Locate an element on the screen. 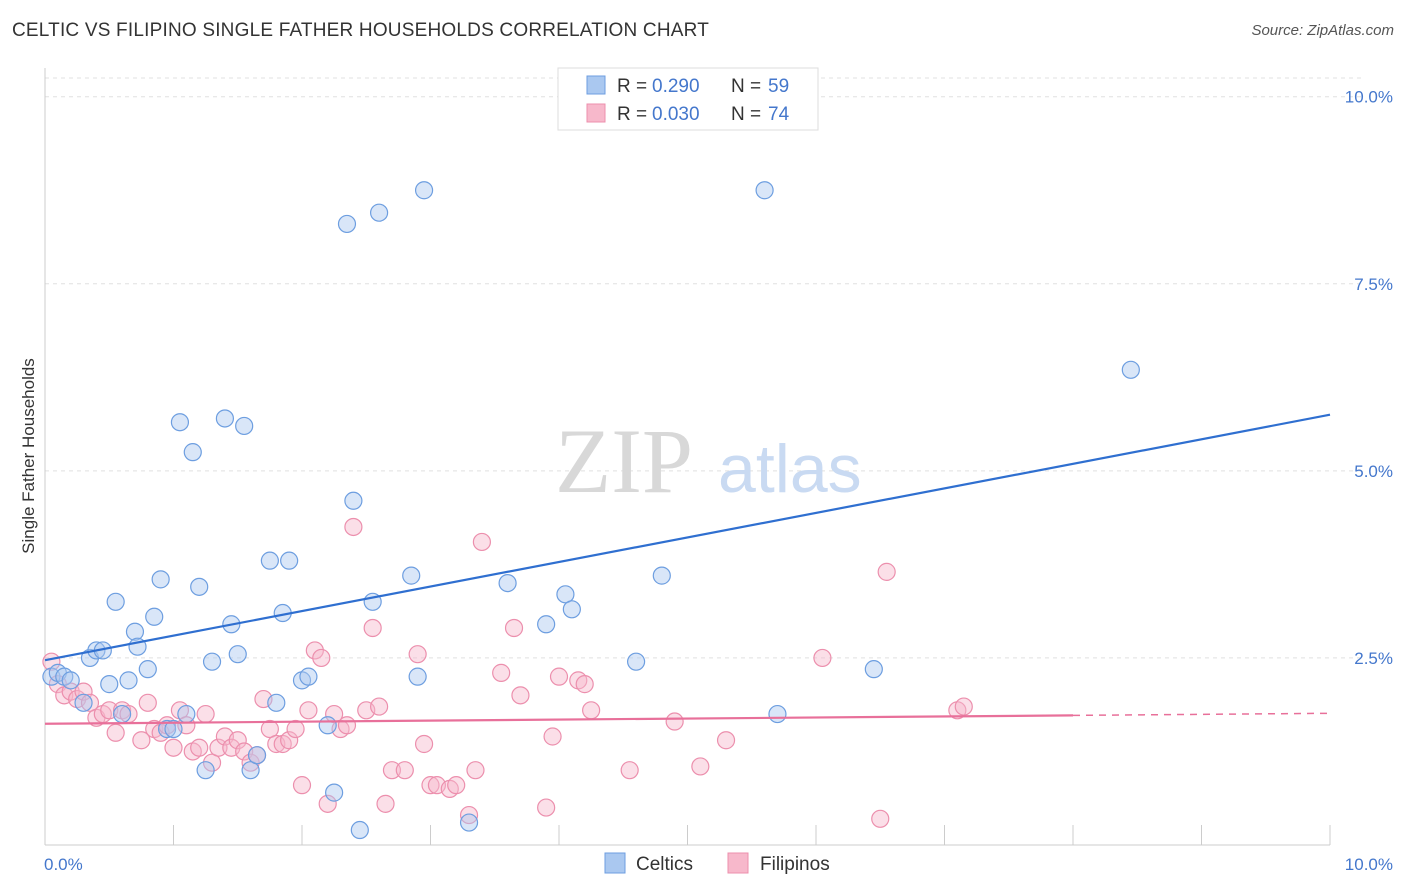  filipinos-trend-line is located at coordinates (559, 719).